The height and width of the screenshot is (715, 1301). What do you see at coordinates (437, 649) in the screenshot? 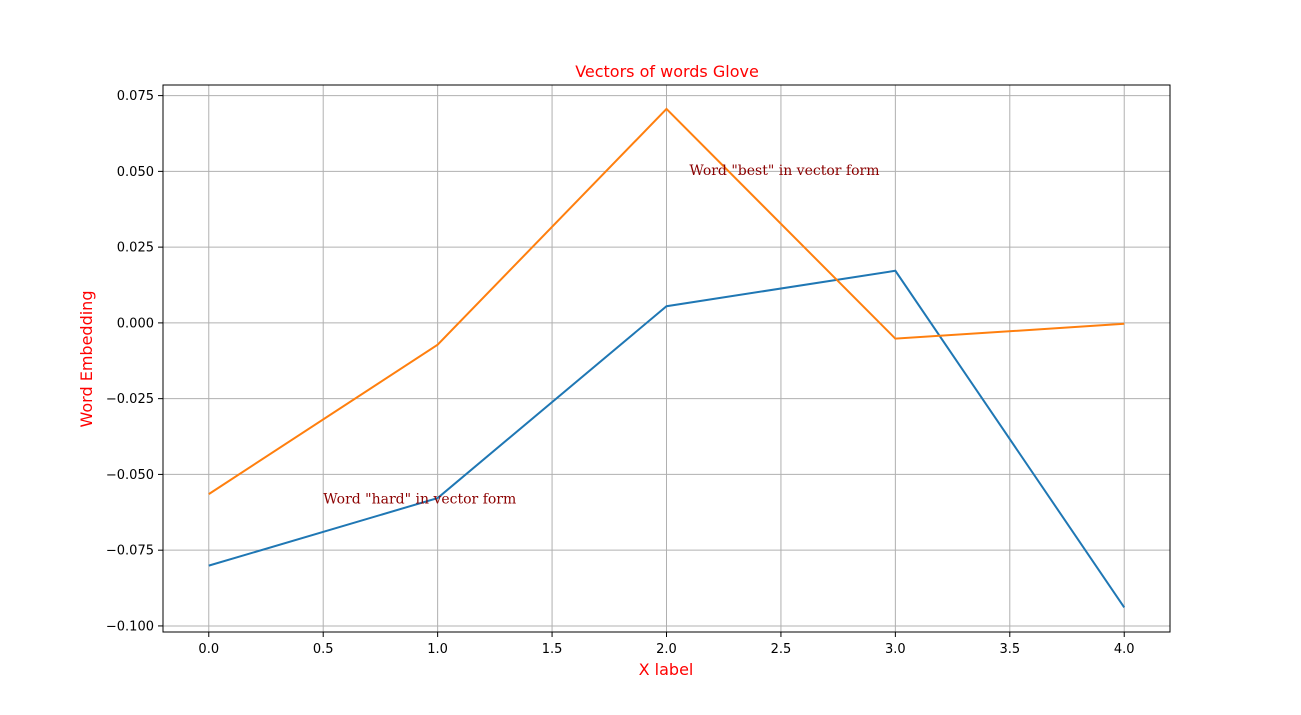
I see `x-tick-label: 1.0` at bounding box center [437, 649].